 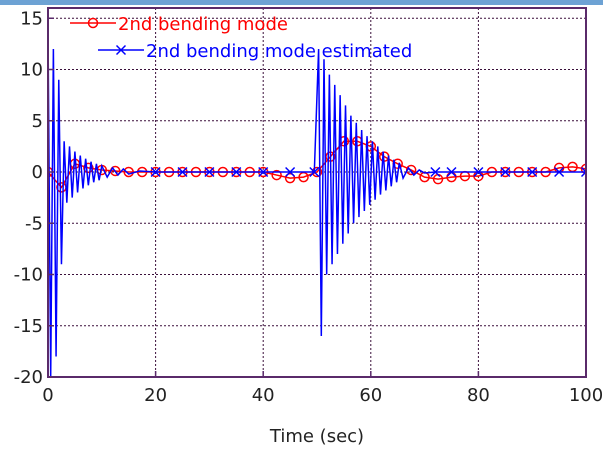 I want to click on y-tick-label: 15, so click(x=31, y=18).